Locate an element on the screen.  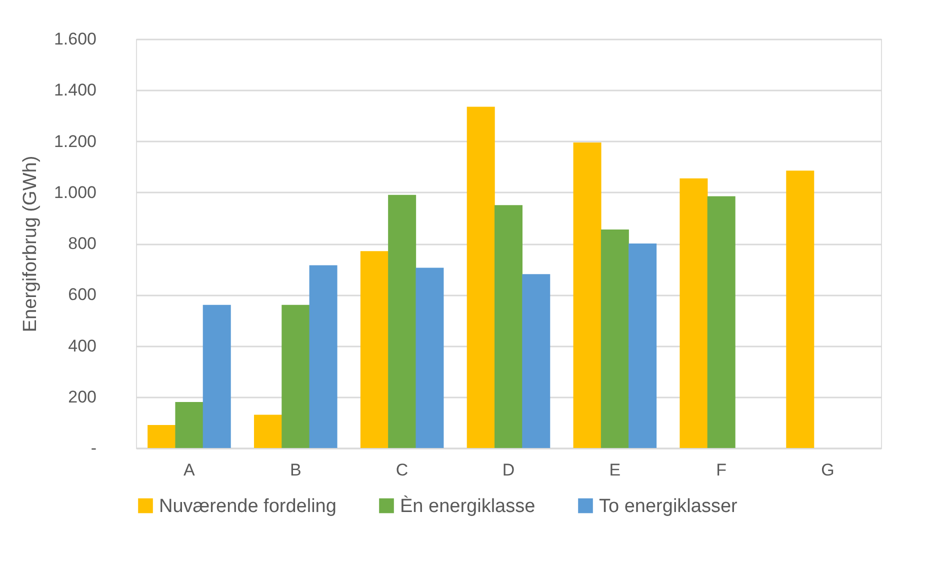
x-tick-label: C is located at coordinates (402, 470).